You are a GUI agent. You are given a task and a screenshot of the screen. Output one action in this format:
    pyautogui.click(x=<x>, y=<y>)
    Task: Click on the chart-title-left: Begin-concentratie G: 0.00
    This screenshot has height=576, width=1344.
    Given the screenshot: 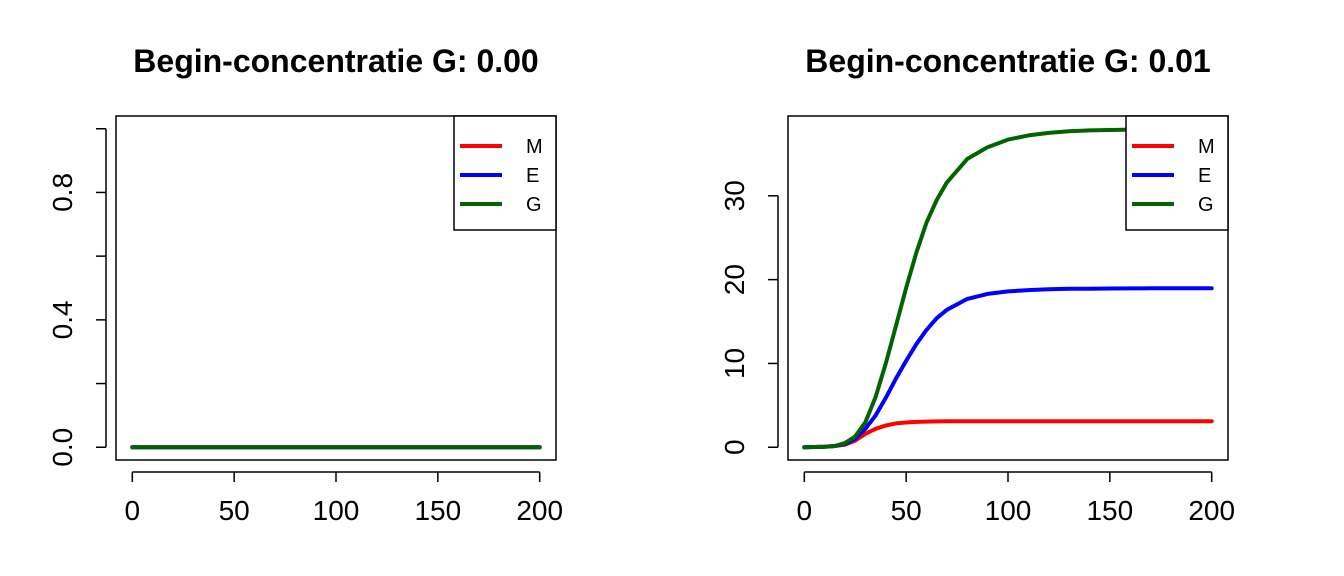 What is the action you would take?
    pyautogui.click(x=335, y=61)
    